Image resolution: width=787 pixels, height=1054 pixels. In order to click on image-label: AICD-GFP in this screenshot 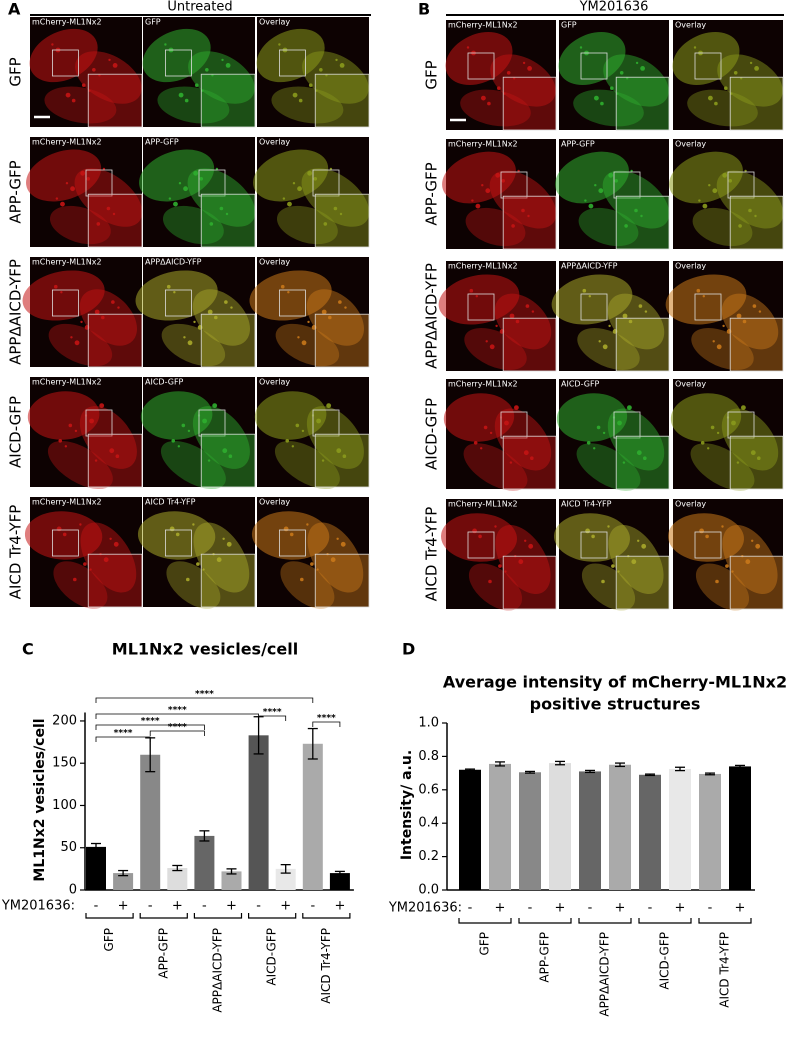, I will do `click(164, 382)`.